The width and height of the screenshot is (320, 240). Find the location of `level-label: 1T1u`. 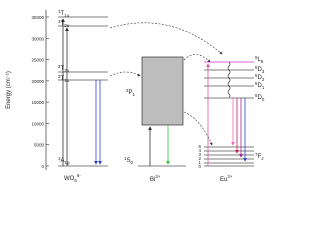

level-label: 1T1u is located at coordinates (64, 13).